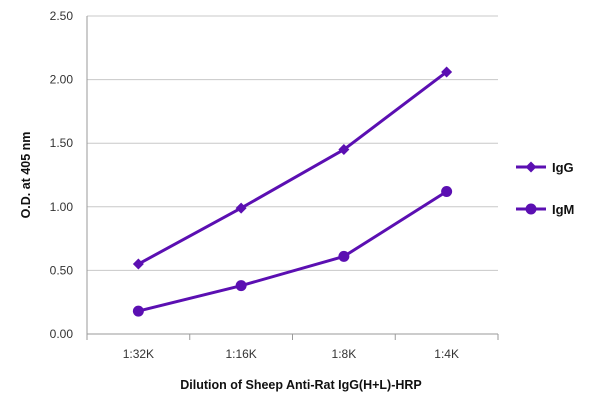 This screenshot has width=600, height=406. I want to click on x-axis-title: Dilution of Sheep Anti-Rat IgG(H+L)-HRP, so click(301, 385).